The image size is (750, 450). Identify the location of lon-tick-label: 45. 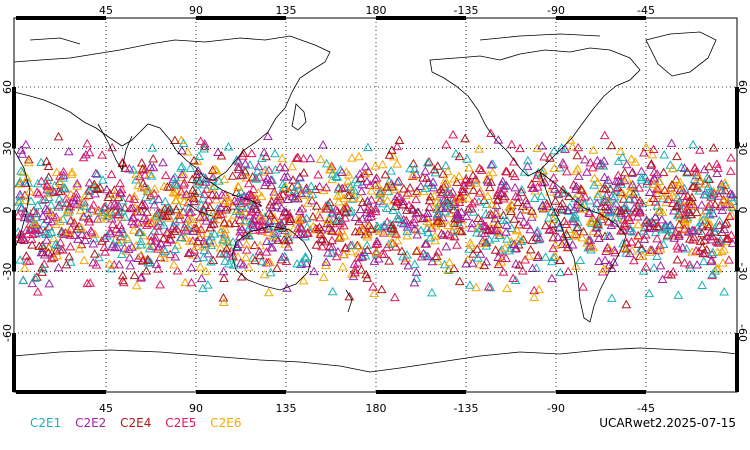
(106, 408).